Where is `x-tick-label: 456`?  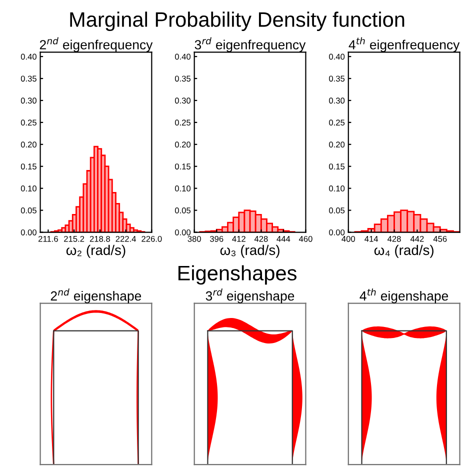 x-tick-label: 456 is located at coordinates (440, 239).